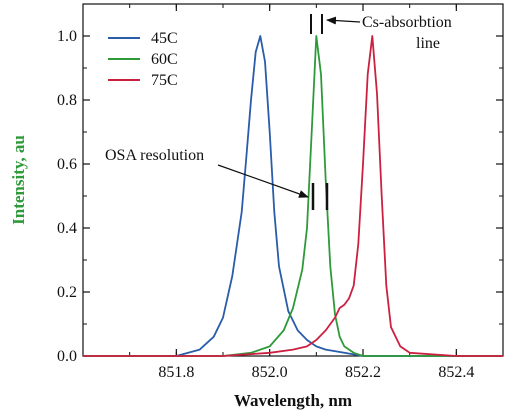  Describe the element at coordinates (154, 155) in the screenshot. I see `osa-annotation-text: OSA resolution` at that location.